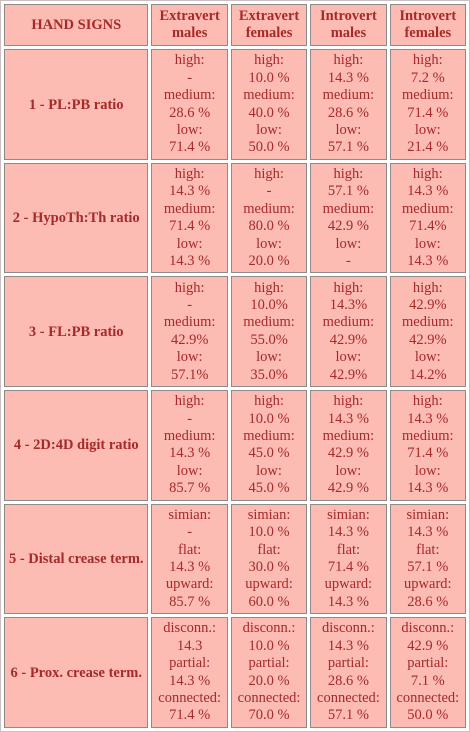  What do you see at coordinates (348, 16) in the screenshot?
I see `header-line: Introvert` at bounding box center [348, 16].